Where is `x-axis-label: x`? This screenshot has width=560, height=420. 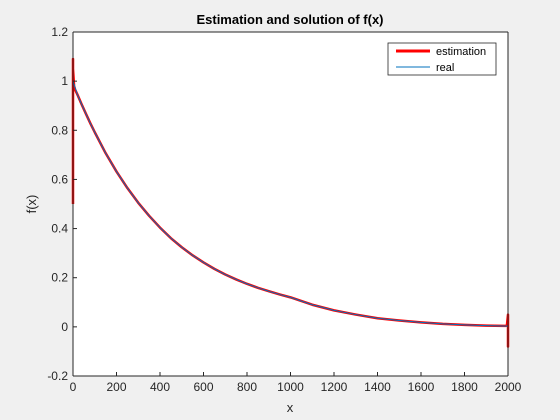
x-axis-label: x is located at coordinates (290, 407).